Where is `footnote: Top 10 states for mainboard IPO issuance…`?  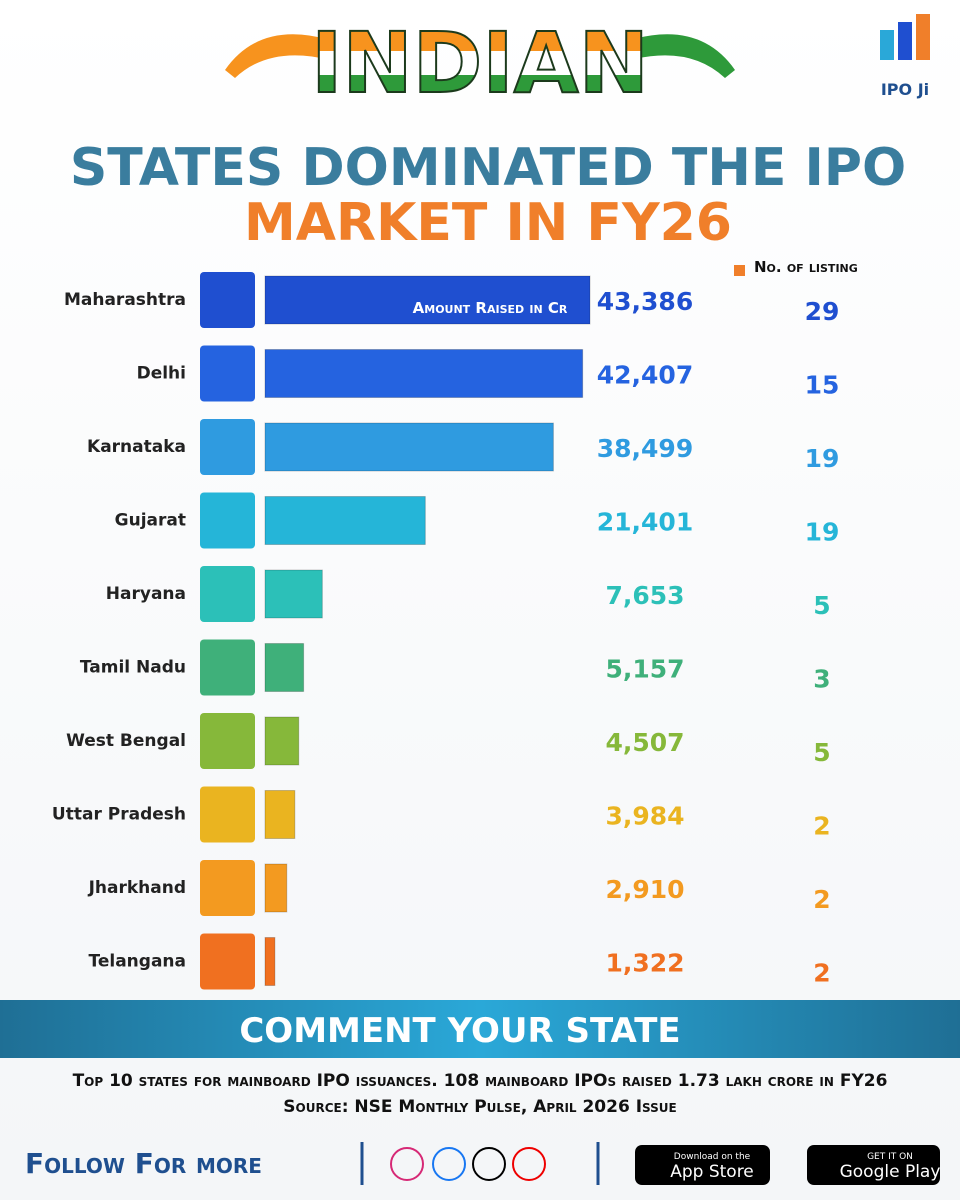
footnote: Top 10 states for mainboard IPO issuance… is located at coordinates (480, 1094).